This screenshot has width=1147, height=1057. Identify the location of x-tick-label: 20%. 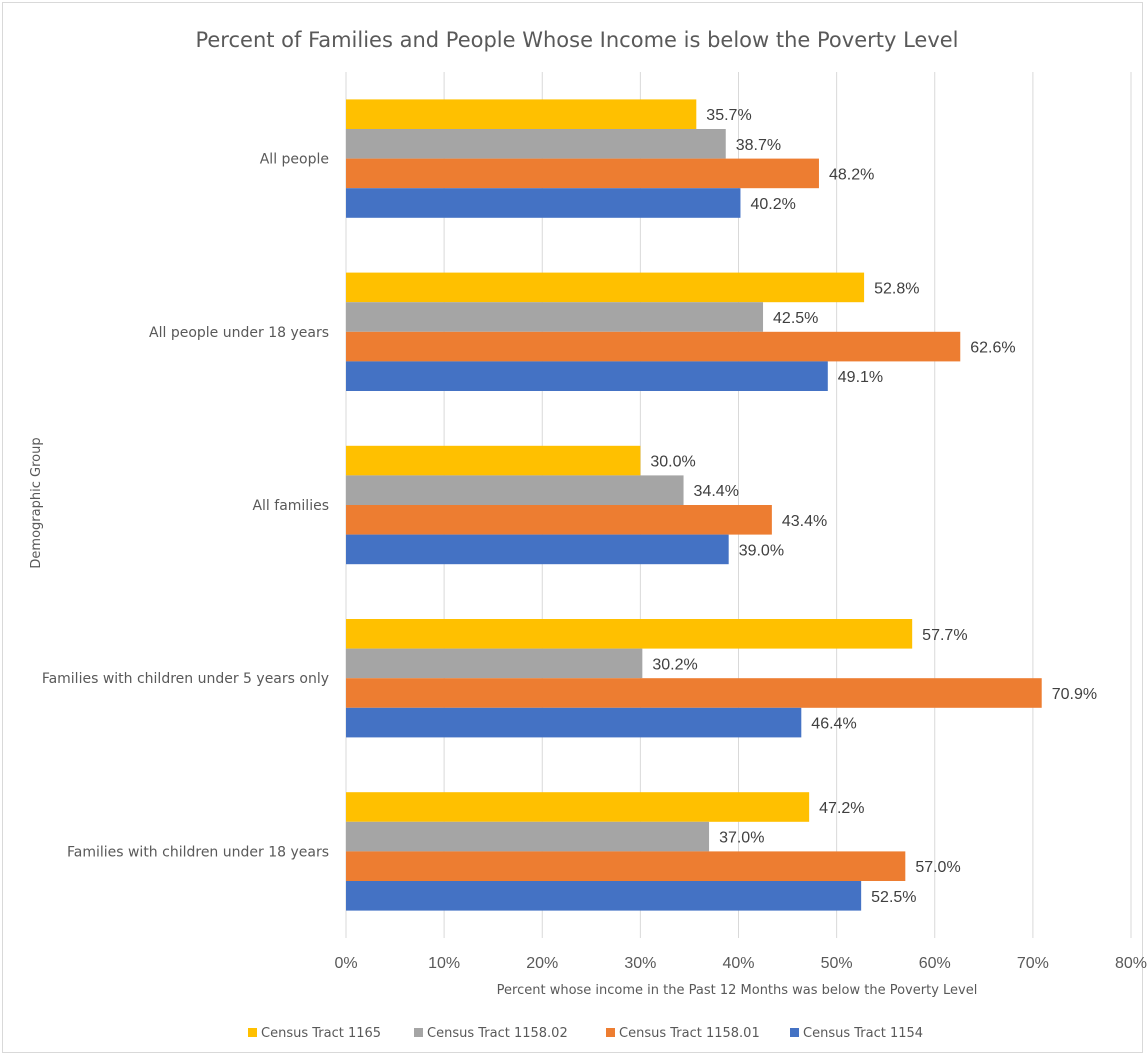
(542, 963).